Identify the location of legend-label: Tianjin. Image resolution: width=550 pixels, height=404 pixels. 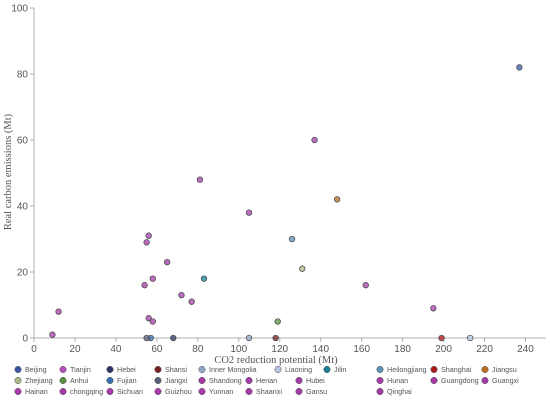
(80, 369).